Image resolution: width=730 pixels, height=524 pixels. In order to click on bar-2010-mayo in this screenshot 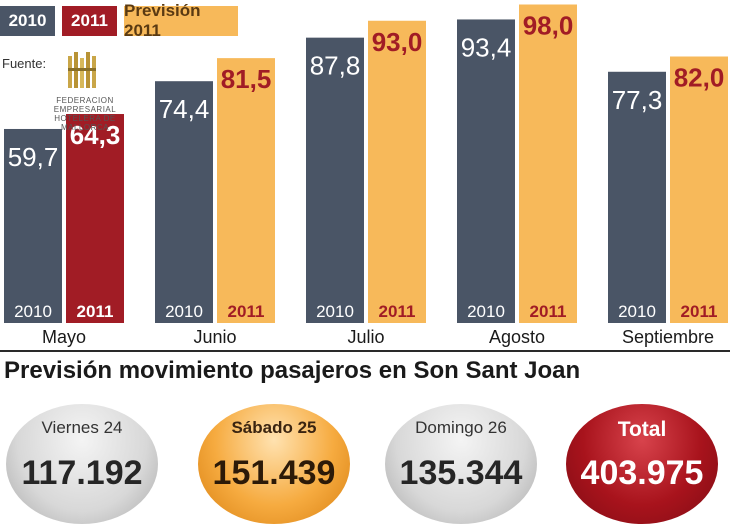, I will do `click(33, 225)`.